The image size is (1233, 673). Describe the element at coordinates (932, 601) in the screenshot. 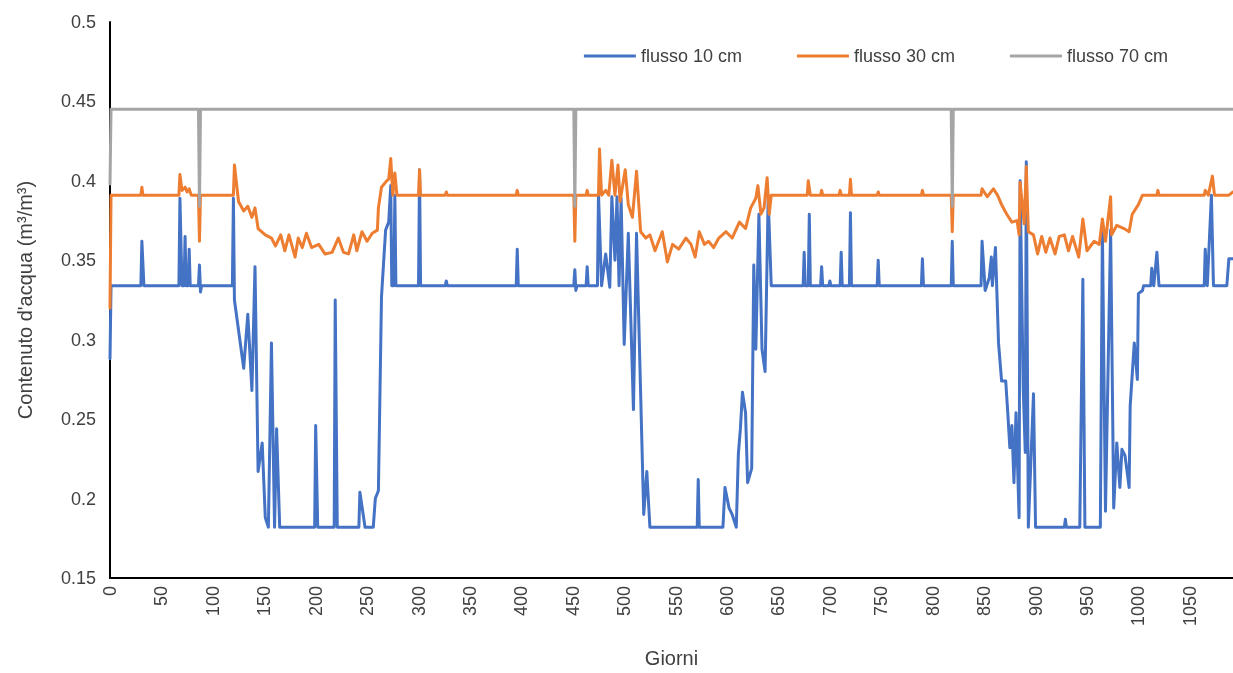

I see `x-tick-label: 800` at that location.